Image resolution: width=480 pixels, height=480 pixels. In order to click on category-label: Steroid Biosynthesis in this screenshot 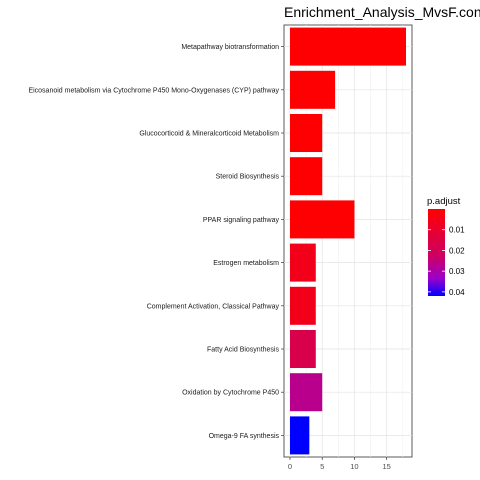, I will do `click(248, 177)`.